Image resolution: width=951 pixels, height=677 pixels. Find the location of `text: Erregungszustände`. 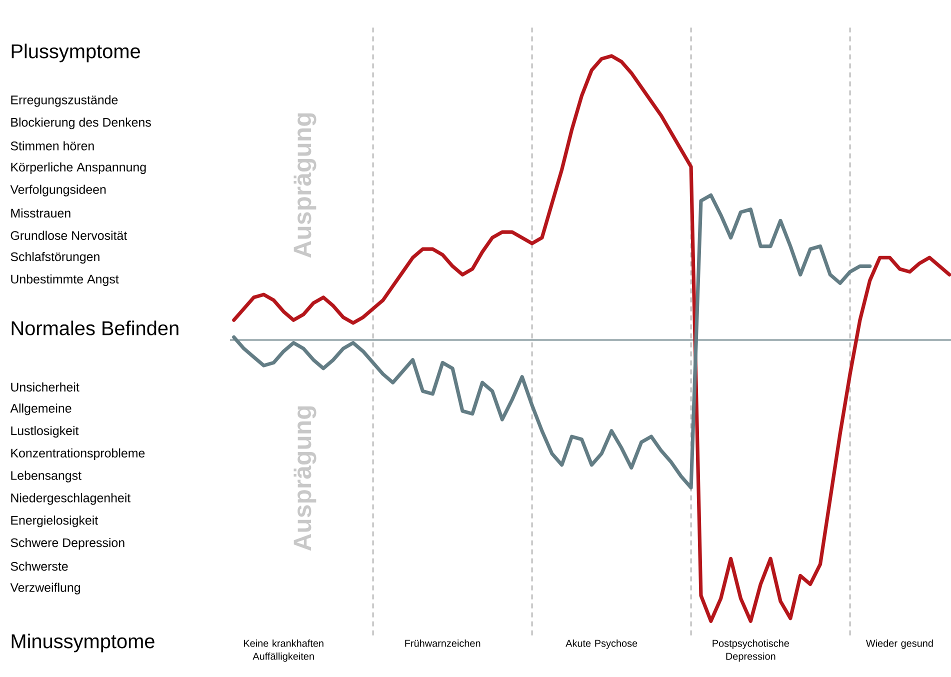

text: Erregungszustände is located at coordinates (64, 101).